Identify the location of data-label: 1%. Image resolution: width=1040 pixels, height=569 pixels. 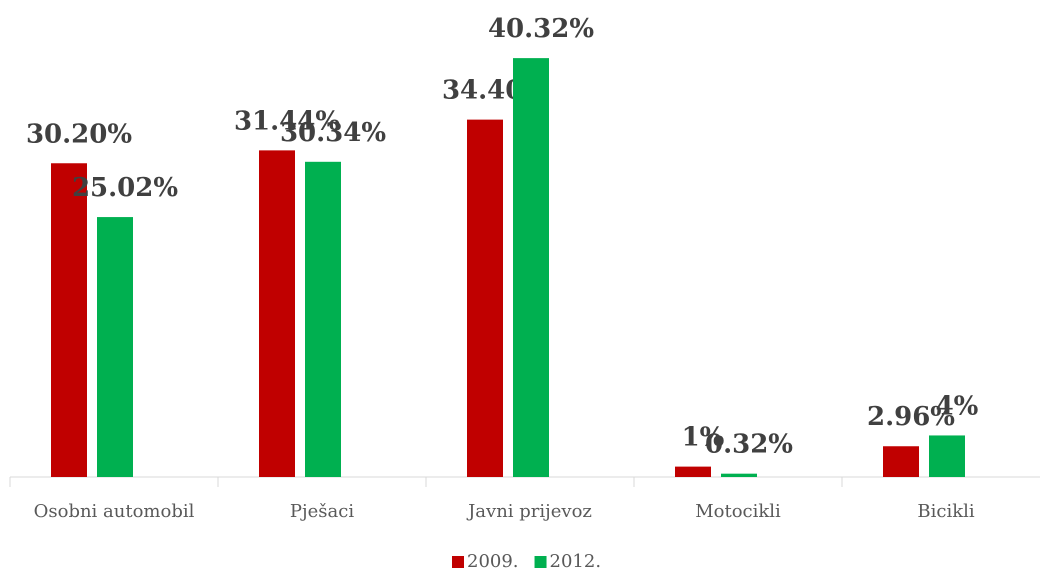
(703, 438).